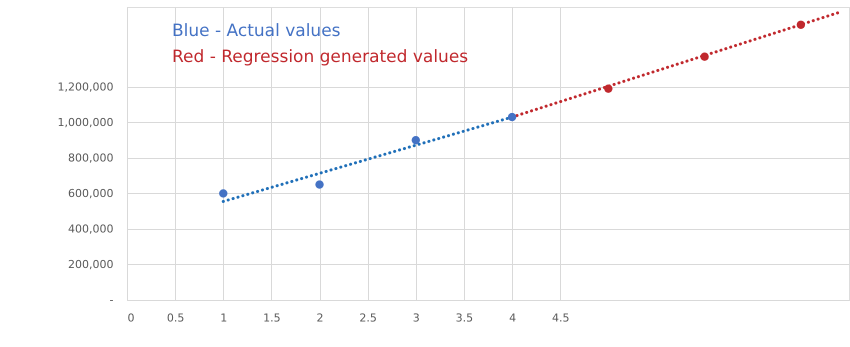  I want to click on x-tick-label: 1, so click(224, 318).